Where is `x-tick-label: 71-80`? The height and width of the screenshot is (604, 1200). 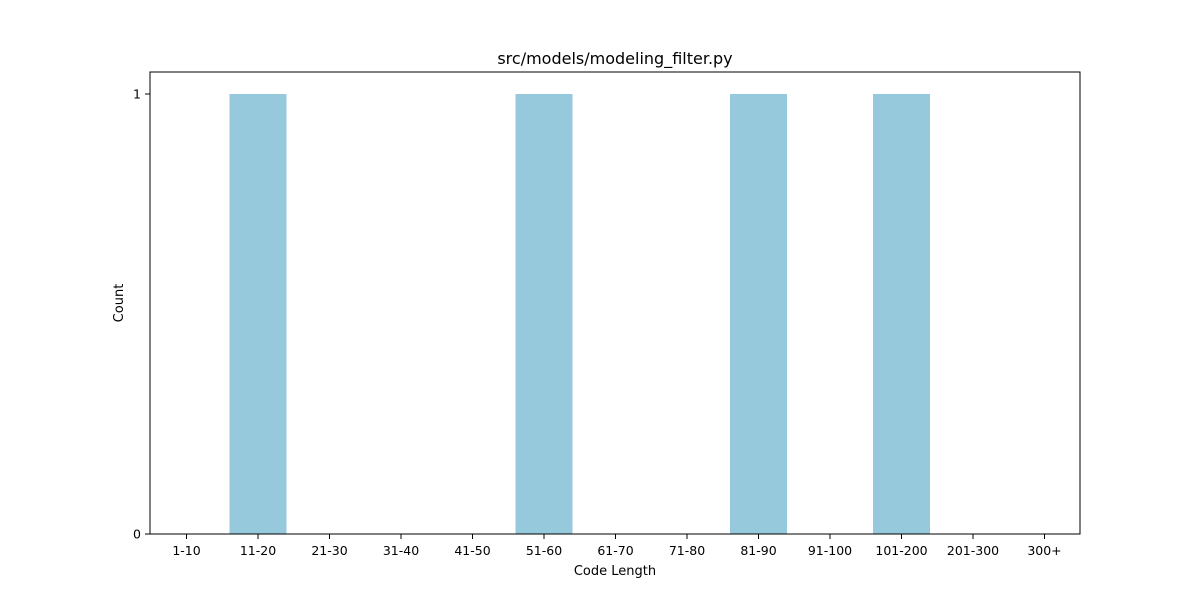 x-tick-label: 71-80 is located at coordinates (687, 550).